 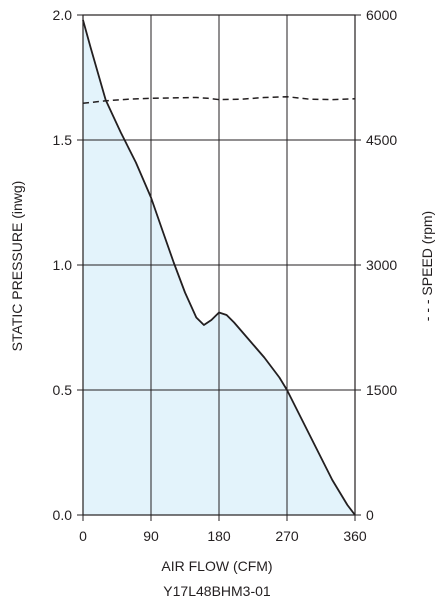 I want to click on y2-tick-label: 6000, so click(x=381, y=15).